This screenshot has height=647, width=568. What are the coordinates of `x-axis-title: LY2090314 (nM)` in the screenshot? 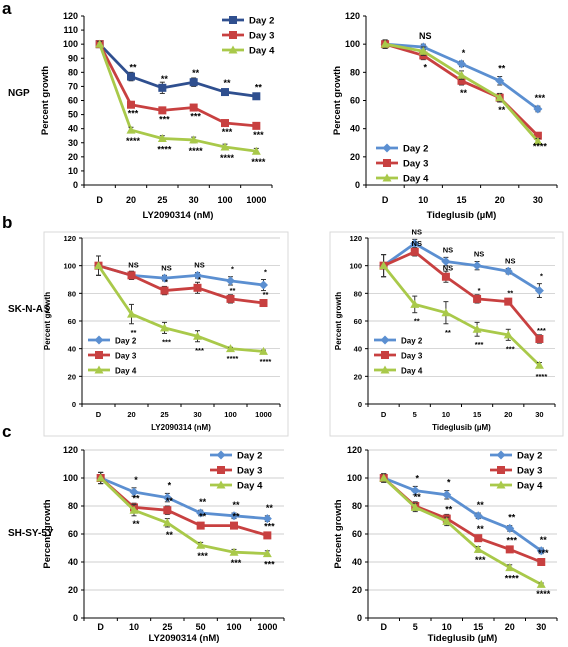 It's located at (184, 638).